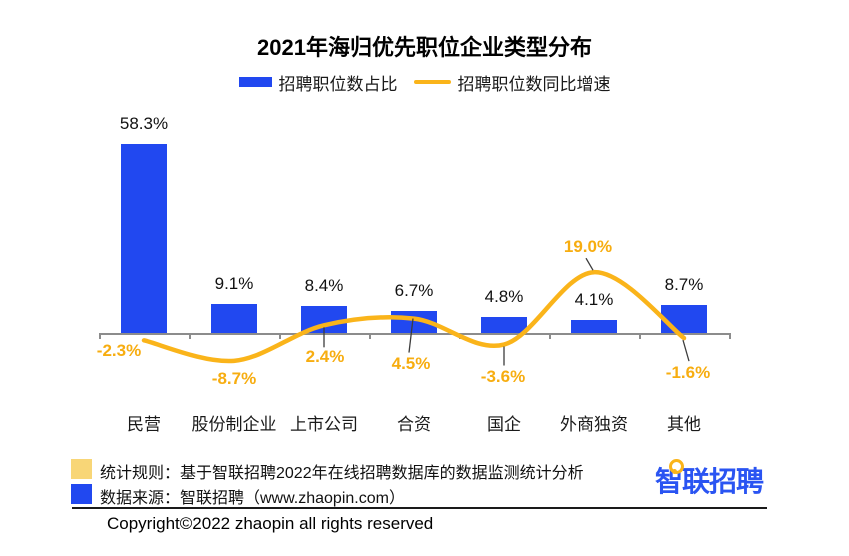 The height and width of the screenshot is (556, 849). Describe the element at coordinates (324, 285) in the screenshot. I see `bar-value-label: 8.4%` at that location.